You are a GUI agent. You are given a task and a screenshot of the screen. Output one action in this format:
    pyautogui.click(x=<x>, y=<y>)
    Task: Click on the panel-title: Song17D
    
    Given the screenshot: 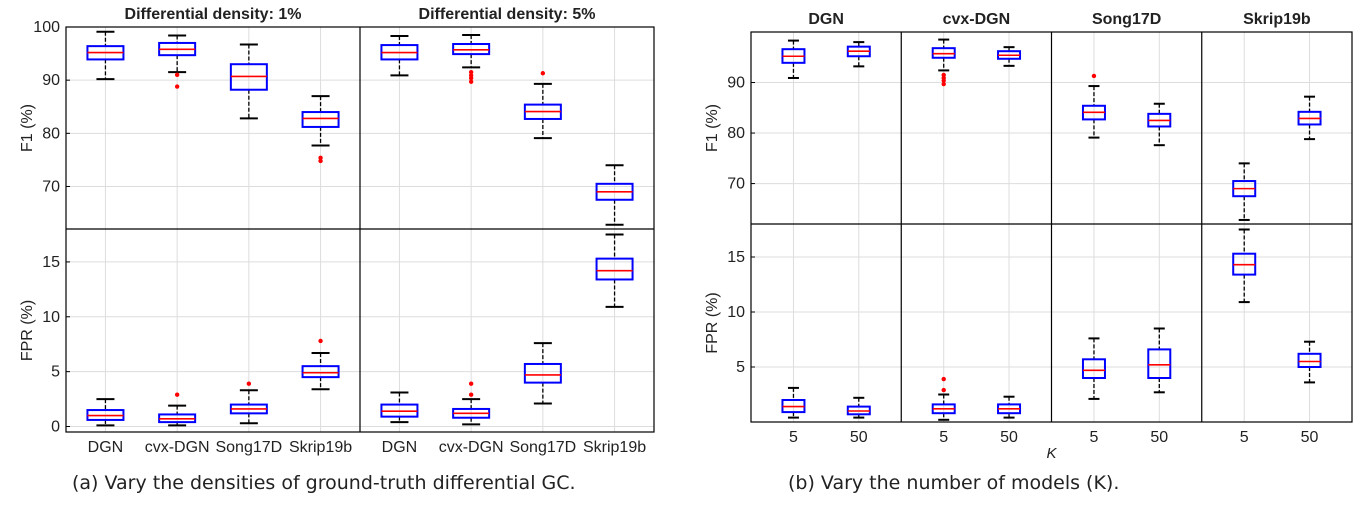 What is the action you would take?
    pyautogui.click(x=1126, y=19)
    